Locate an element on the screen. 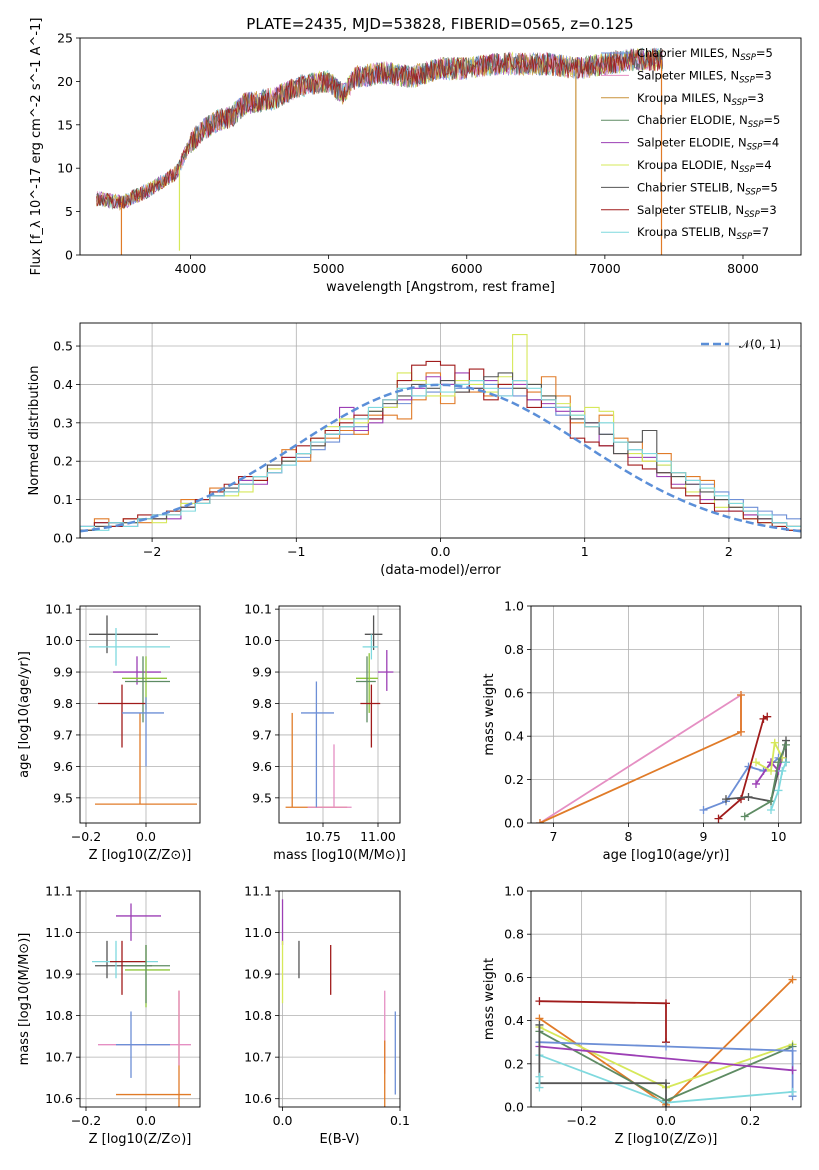 The image size is (819, 1170). x-tick-label: 0.2 is located at coordinates (750, 1120).